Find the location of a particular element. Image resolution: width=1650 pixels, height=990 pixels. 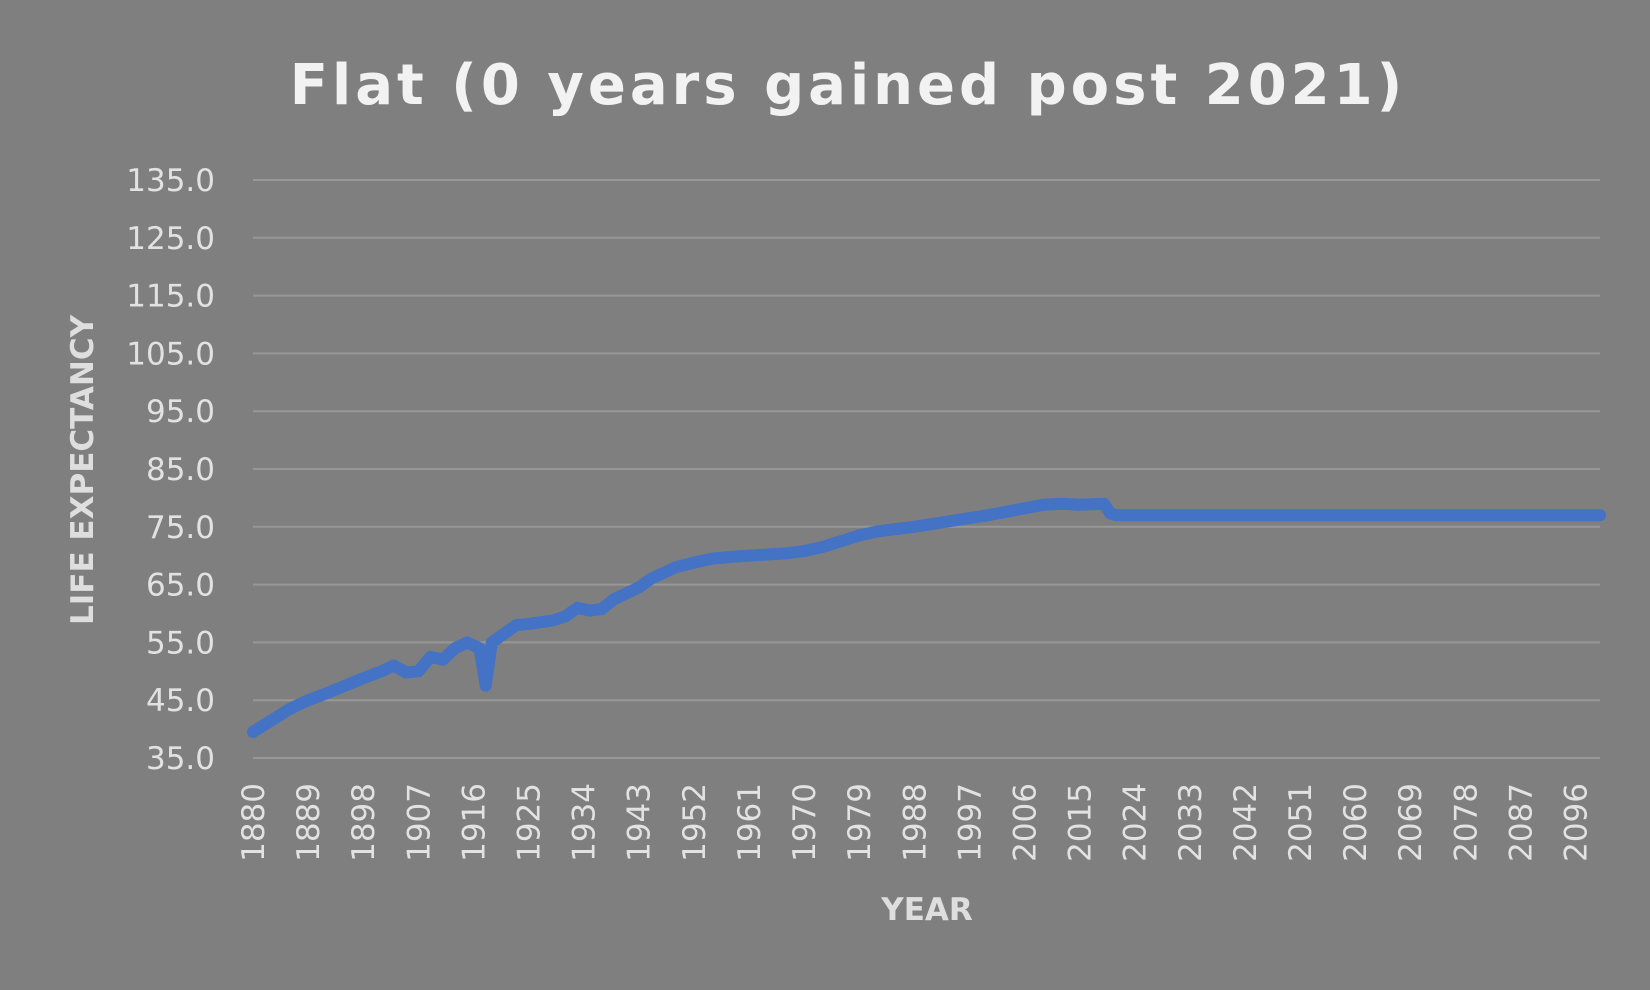

y-tick-label: 55.0 is located at coordinates (180, 643).